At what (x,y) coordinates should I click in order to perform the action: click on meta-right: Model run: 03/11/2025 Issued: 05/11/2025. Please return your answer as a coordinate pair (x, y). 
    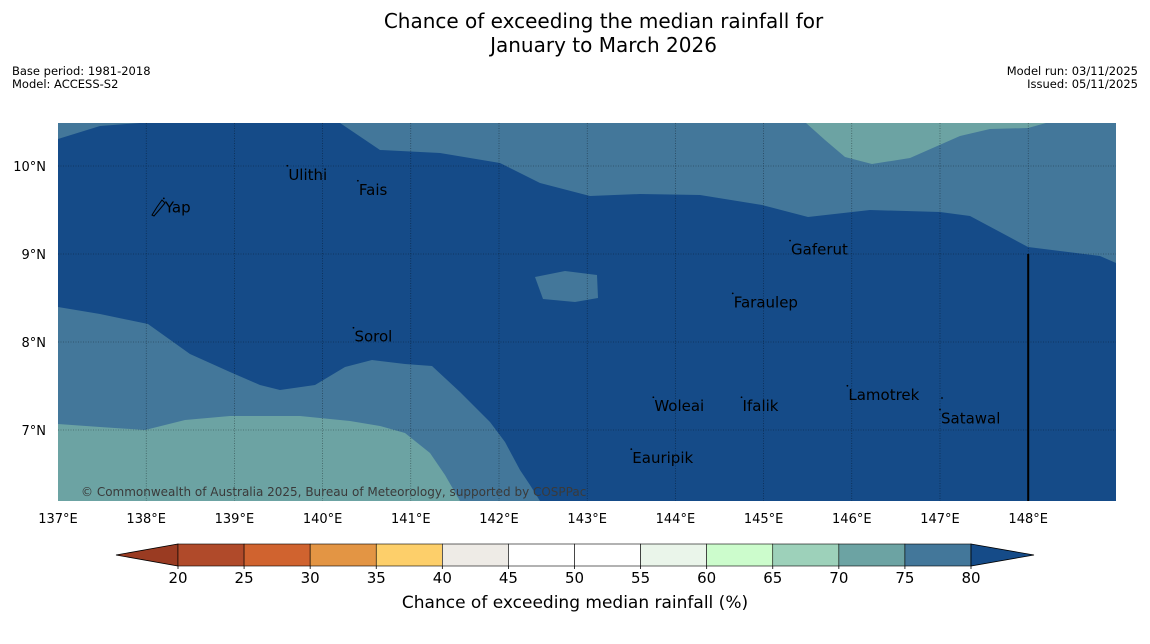
    Looking at the image, I should click on (1072, 78).